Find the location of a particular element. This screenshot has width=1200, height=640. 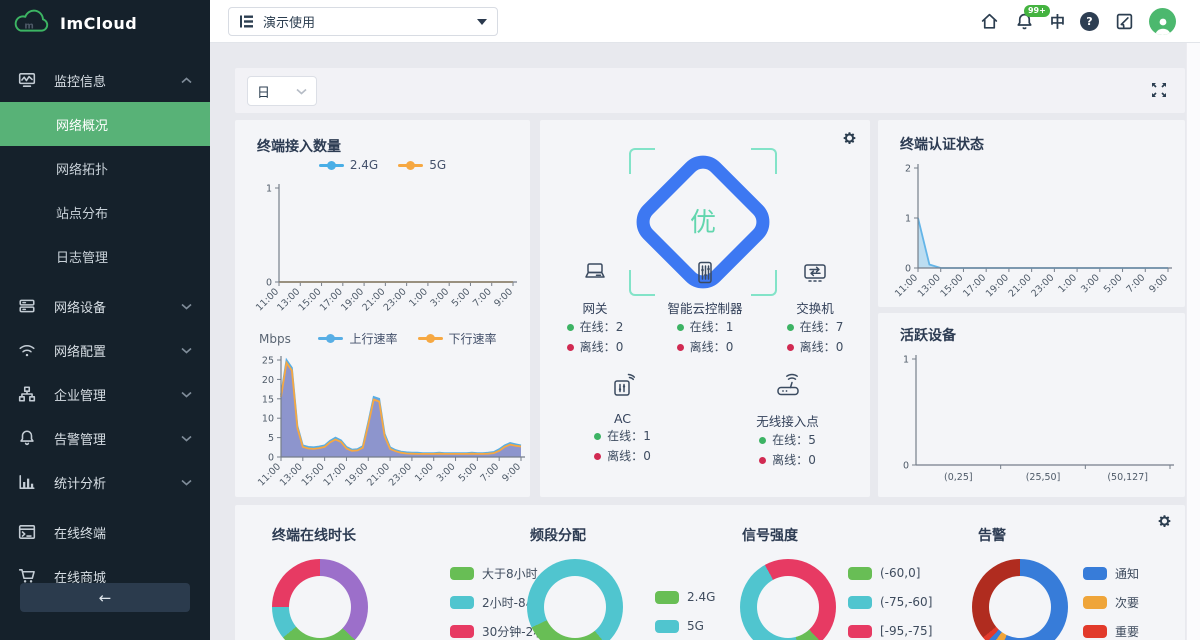

legend-item: (-75,-60] is located at coordinates (890, 602).